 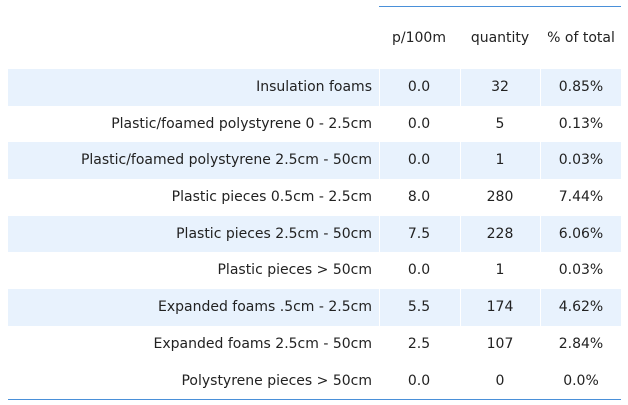 What do you see at coordinates (581, 87) in the screenshot?
I see `cell-pct-total: 0.85%` at bounding box center [581, 87].